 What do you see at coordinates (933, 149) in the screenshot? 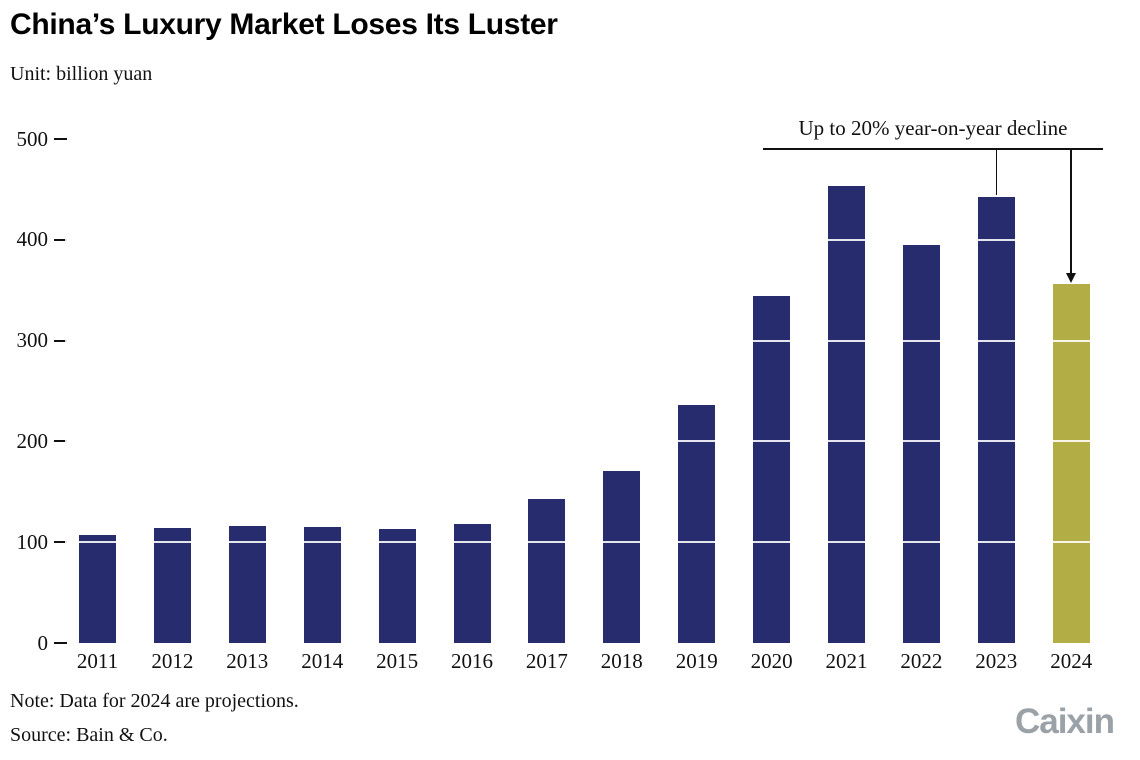
I see `annotation-underline` at bounding box center [933, 149].